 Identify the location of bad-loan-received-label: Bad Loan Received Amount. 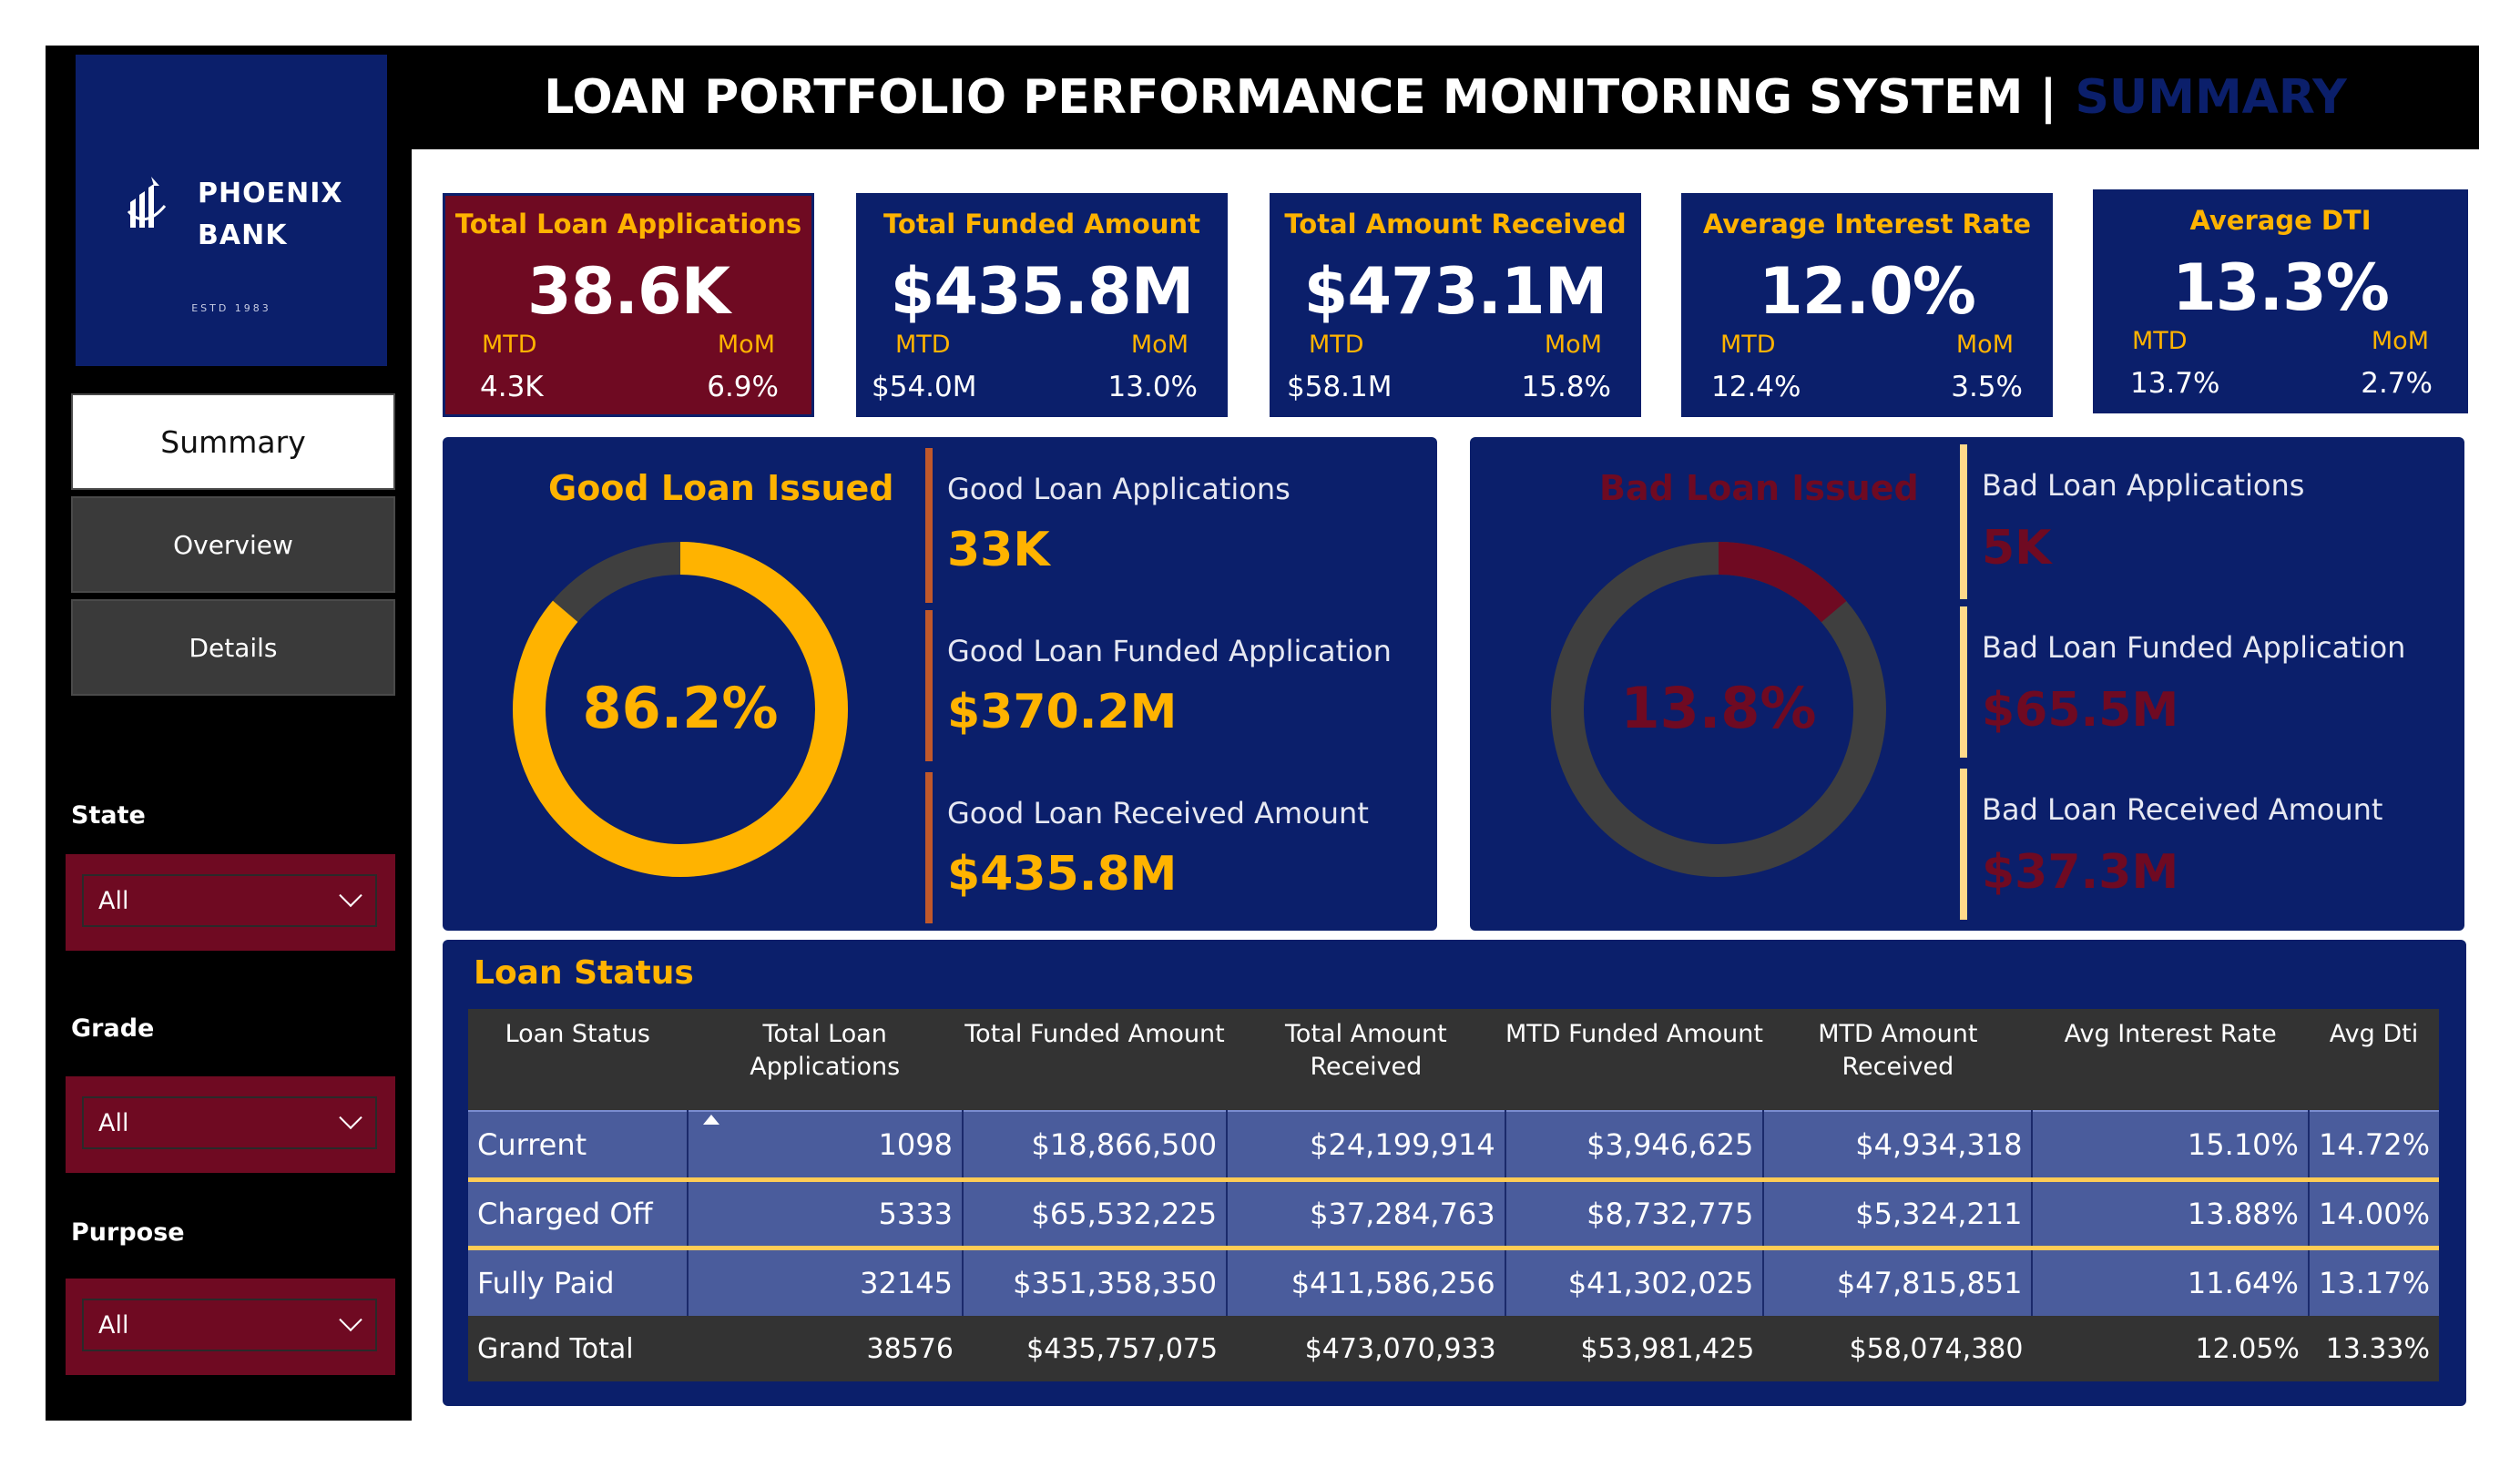
(2182, 810).